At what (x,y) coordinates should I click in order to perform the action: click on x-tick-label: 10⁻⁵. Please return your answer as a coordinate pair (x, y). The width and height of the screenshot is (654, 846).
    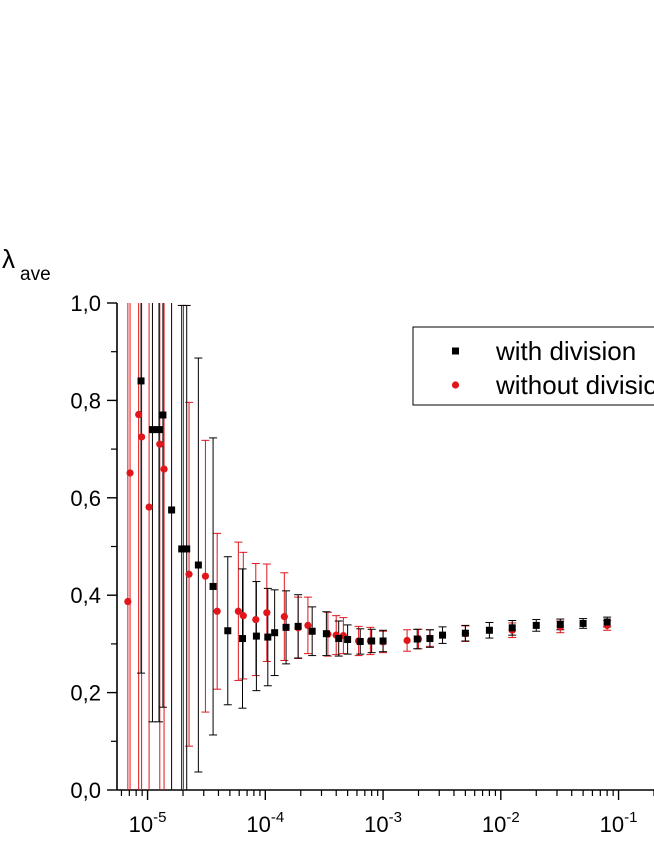
    Looking at the image, I should click on (148, 823).